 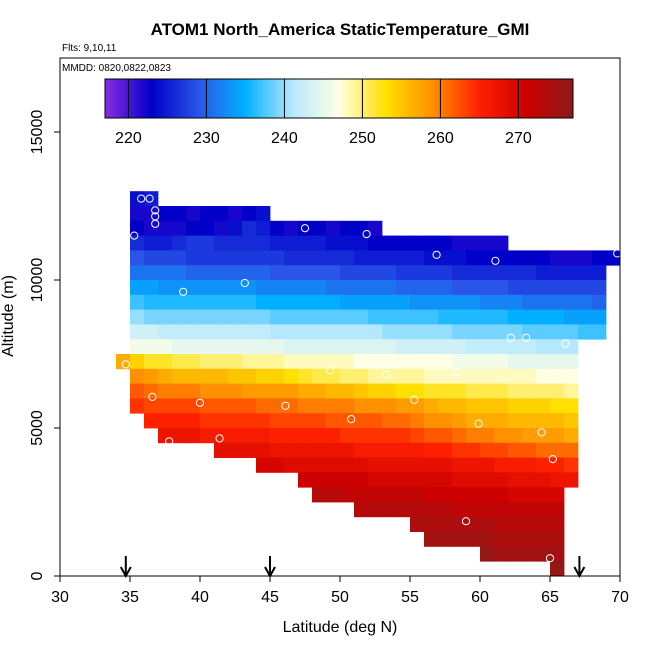 I want to click on x-tick-label: 30, so click(x=60, y=597).